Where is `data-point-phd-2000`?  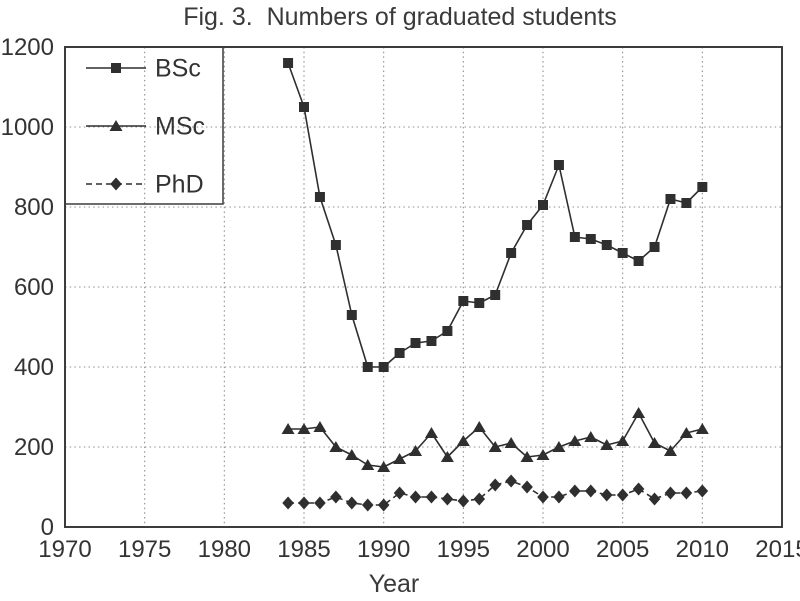 data-point-phd-2000 is located at coordinates (543, 497).